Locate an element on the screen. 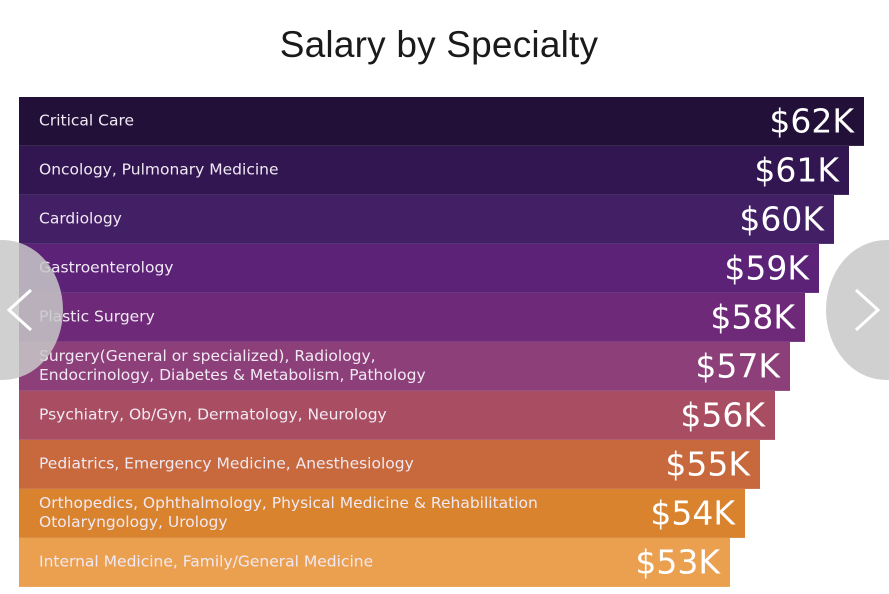 This screenshot has width=889, height=594. bar-value-label: $62K is located at coordinates (811, 121).